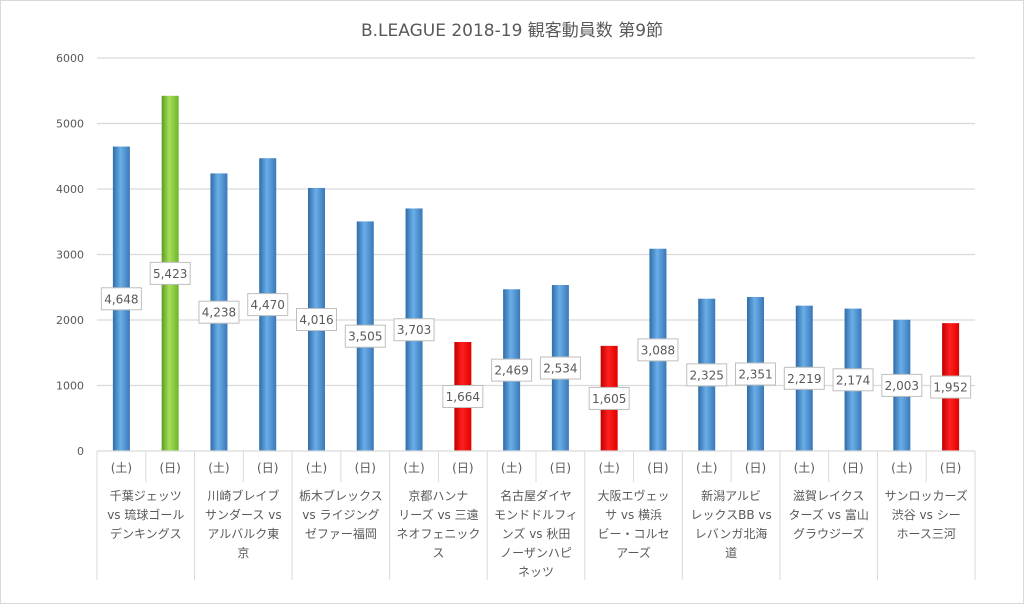 The width and height of the screenshot is (1024, 604). I want to click on y-tick-label: 6000, so click(70, 58).